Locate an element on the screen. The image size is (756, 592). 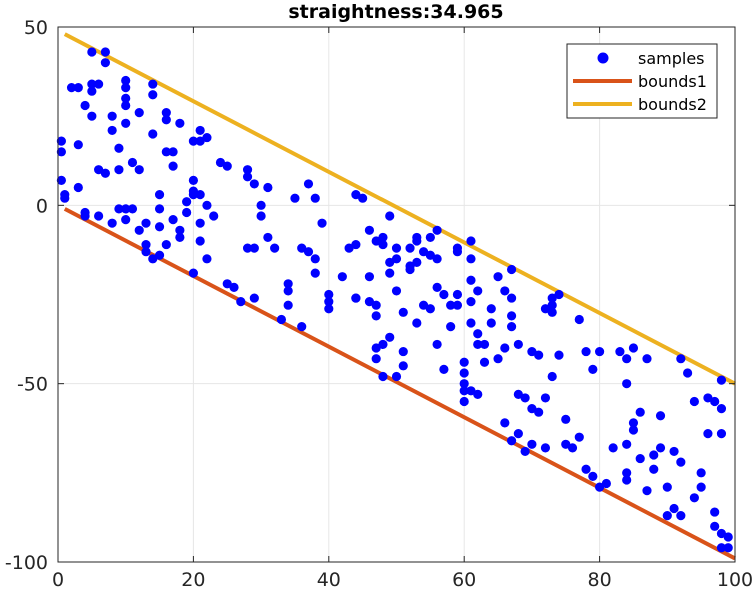
legend-label-bounds1: bounds1 is located at coordinates (672, 81).